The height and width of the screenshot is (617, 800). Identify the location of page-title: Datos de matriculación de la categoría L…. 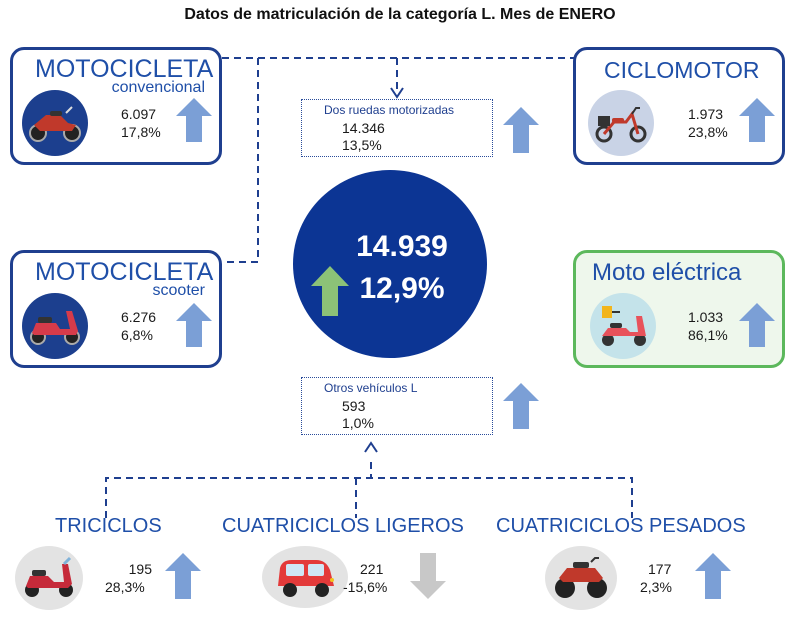
(400, 14).